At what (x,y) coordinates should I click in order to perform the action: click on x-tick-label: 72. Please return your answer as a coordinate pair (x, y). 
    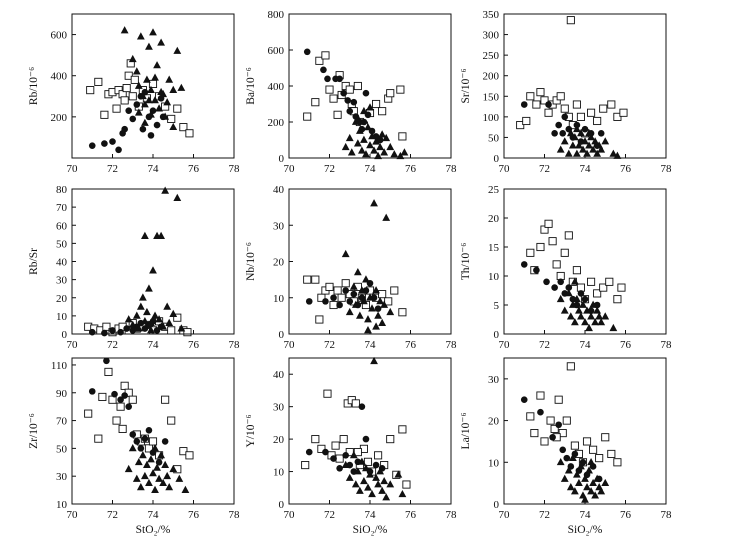
    Looking at the image, I should click on (329, 515).